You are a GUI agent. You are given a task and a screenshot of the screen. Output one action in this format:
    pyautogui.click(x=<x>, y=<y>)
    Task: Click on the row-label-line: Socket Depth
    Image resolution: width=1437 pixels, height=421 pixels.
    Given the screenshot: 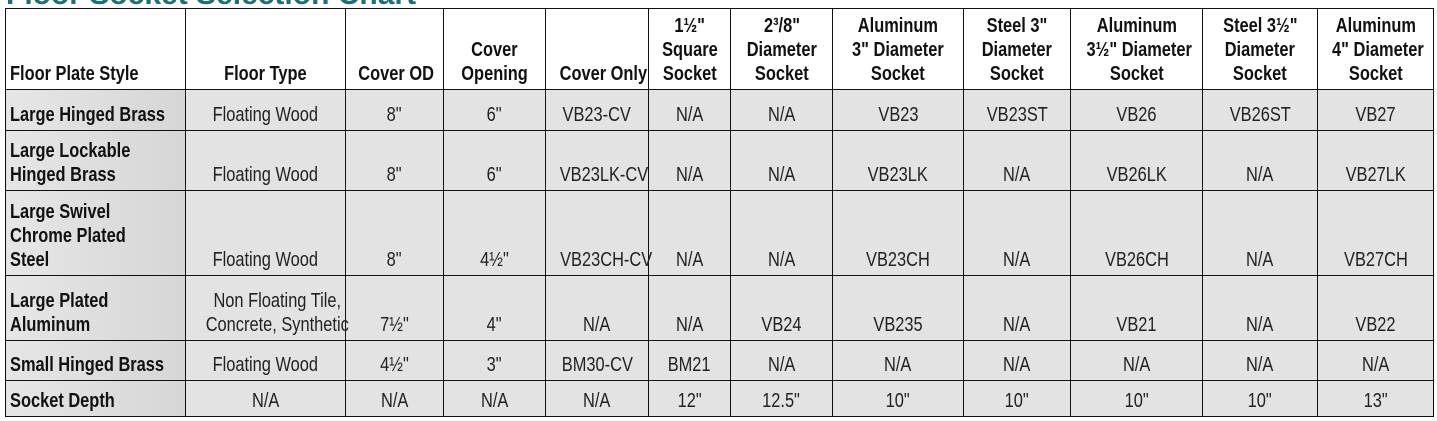 What is the action you would take?
    pyautogui.click(x=62, y=401)
    